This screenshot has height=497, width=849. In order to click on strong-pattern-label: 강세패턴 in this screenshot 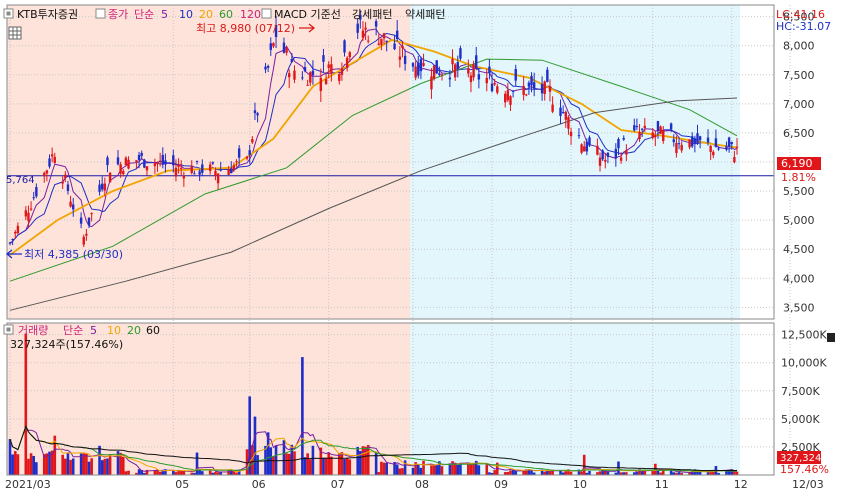, I will do `click(372, 14)`.